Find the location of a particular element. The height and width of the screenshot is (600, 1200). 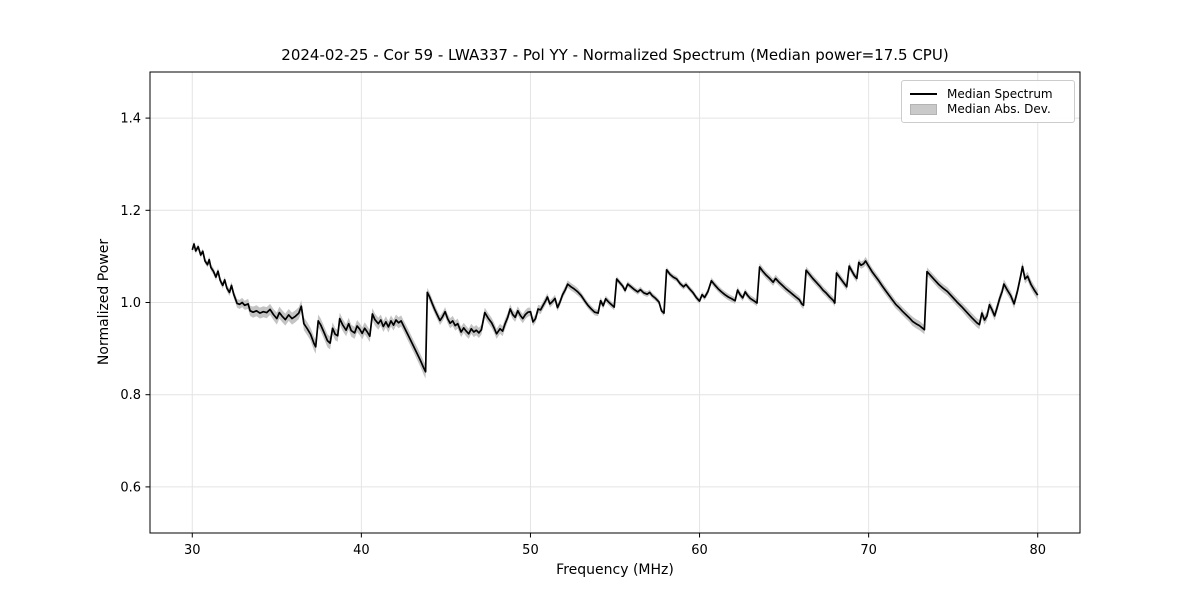

legend-box: Median Spectrum Median Abs. Dev. is located at coordinates (988, 101).